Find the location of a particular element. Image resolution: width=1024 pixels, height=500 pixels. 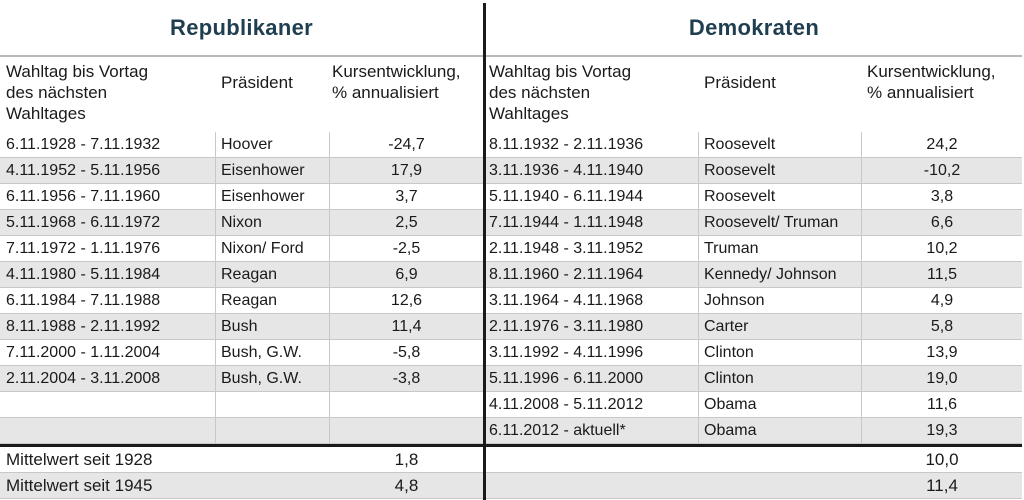

summary-separator is located at coordinates (241, 445).